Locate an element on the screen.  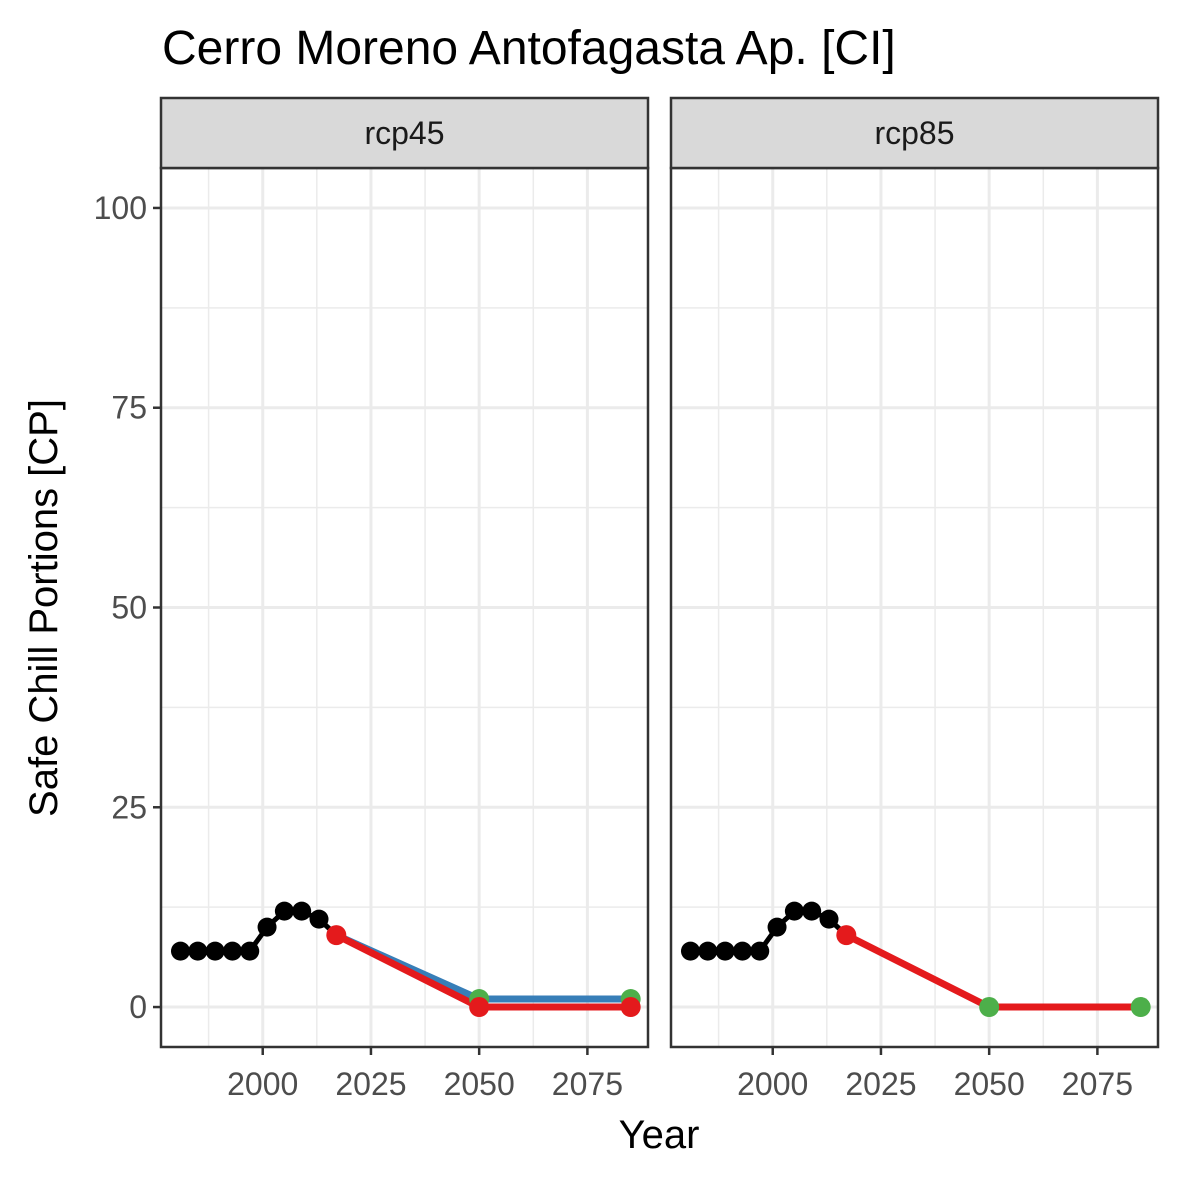
strip-label: rcp85 is located at coordinates (914, 133).